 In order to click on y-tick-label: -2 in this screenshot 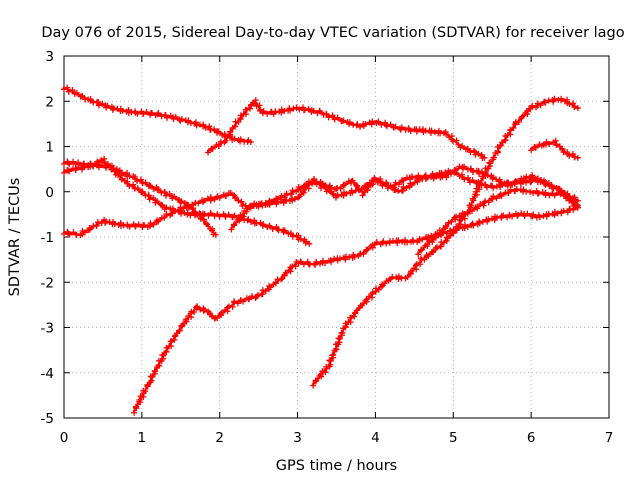, I will do `click(47, 283)`.